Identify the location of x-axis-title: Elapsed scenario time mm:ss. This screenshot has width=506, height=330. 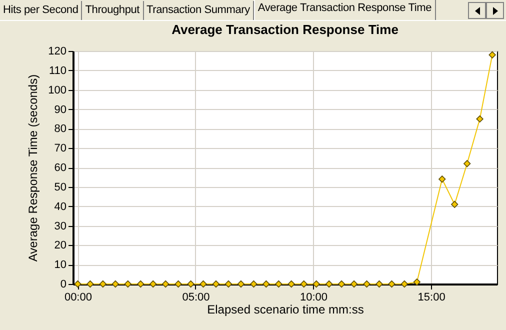
(285, 309).